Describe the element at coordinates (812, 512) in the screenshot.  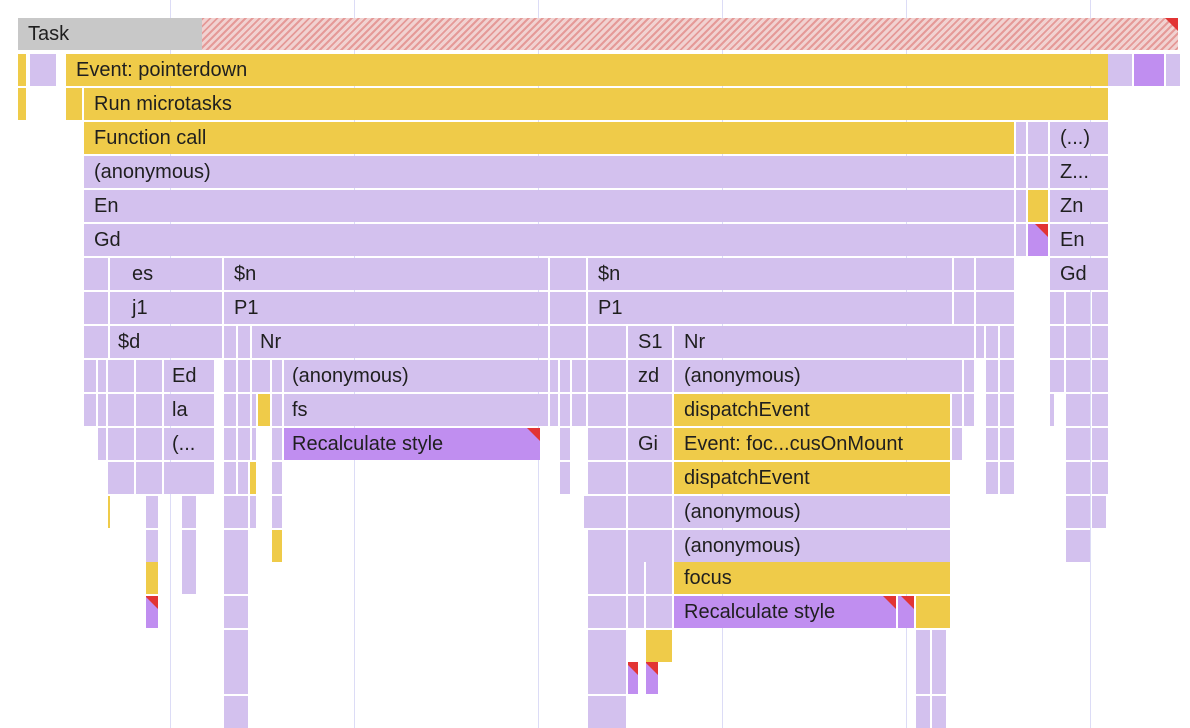
I see `anonymous-2-bar: (anonymous)` at that location.